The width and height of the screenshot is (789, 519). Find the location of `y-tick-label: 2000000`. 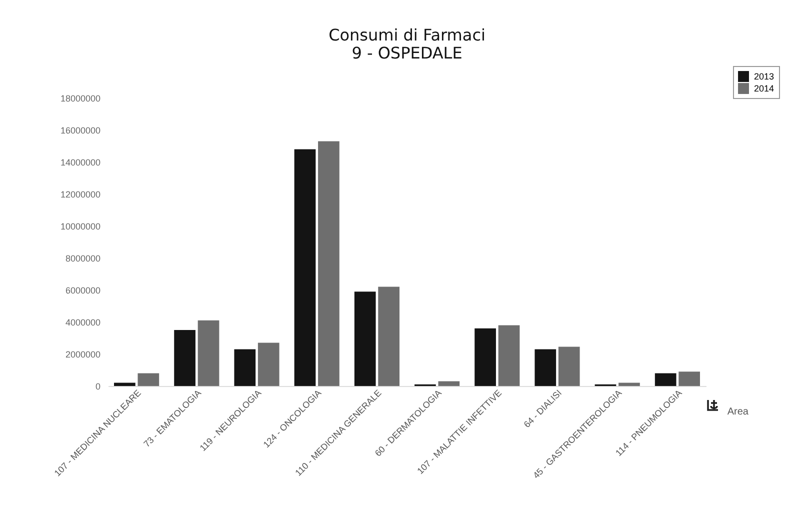

y-tick-label: 2000000 is located at coordinates (82, 355).